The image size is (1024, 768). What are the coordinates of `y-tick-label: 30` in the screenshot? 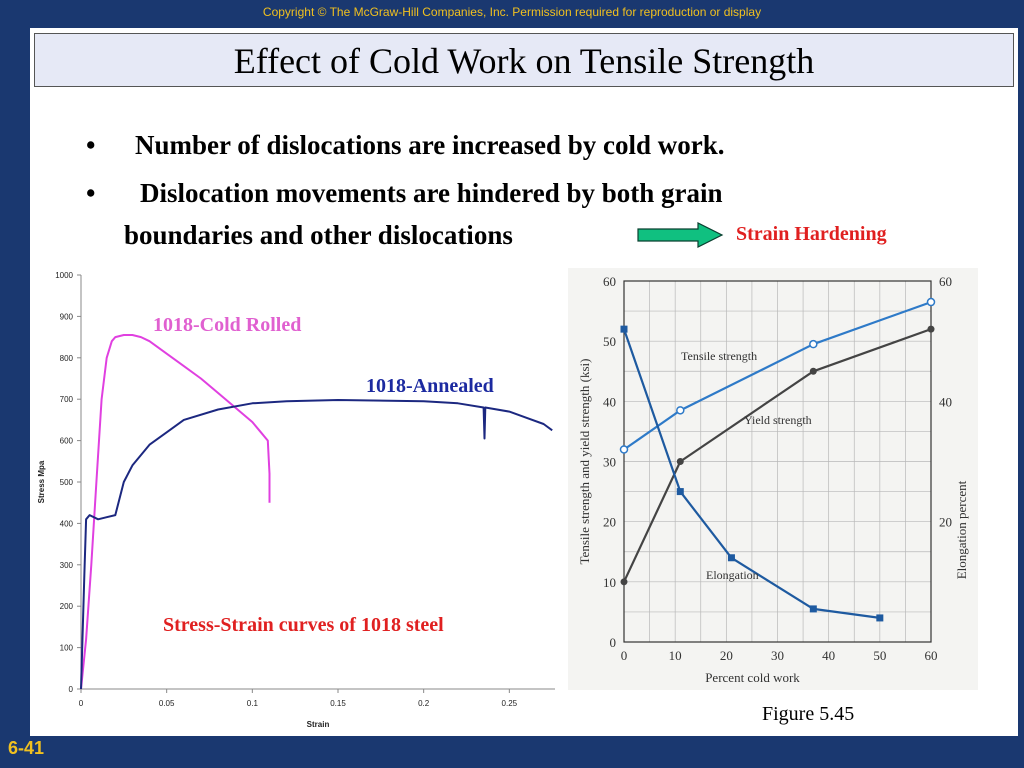 It's located at (609, 462).